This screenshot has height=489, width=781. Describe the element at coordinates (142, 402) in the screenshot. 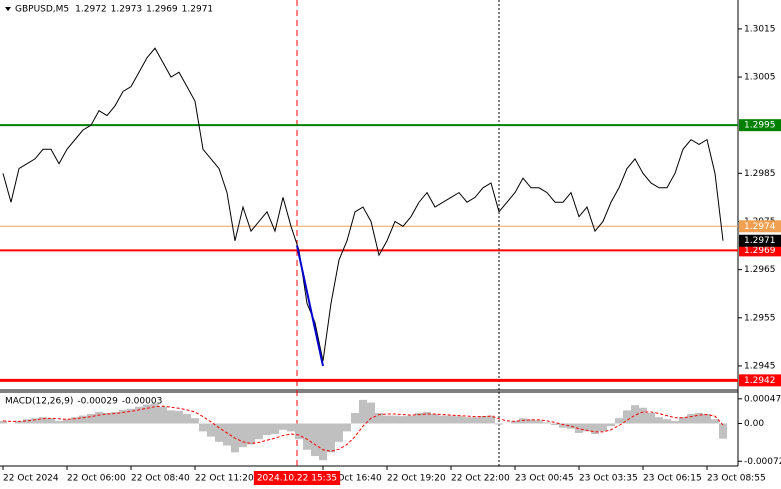

I see `macd-value: -0.00003` at that location.